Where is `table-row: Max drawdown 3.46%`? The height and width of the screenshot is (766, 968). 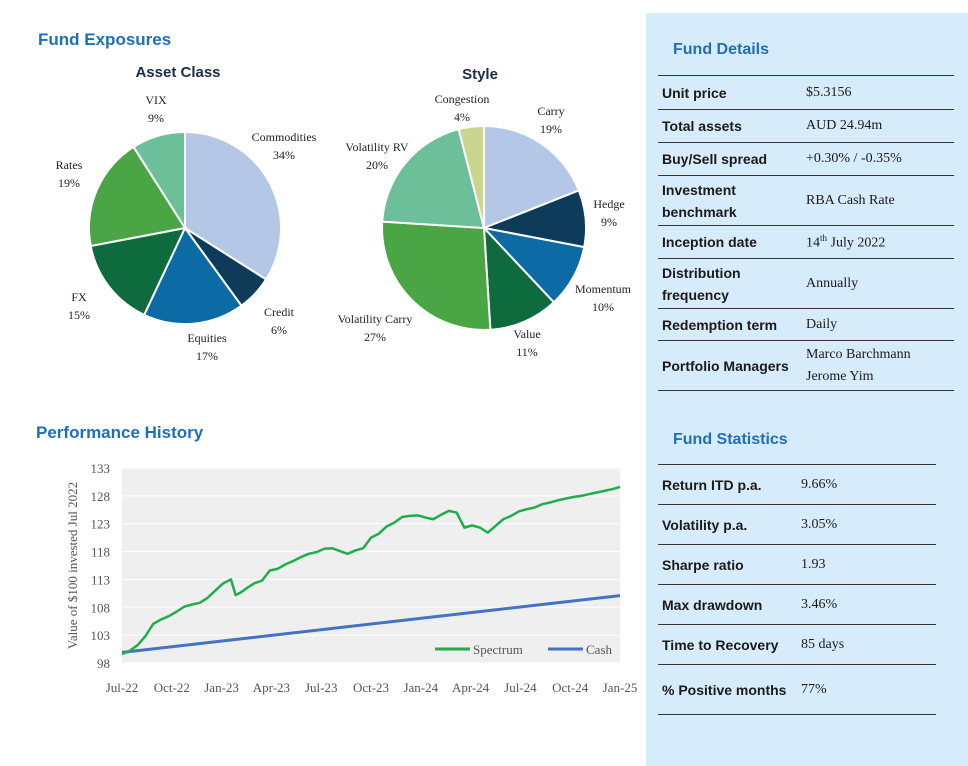
table-row: Max drawdown 3.46% is located at coordinates (797, 604).